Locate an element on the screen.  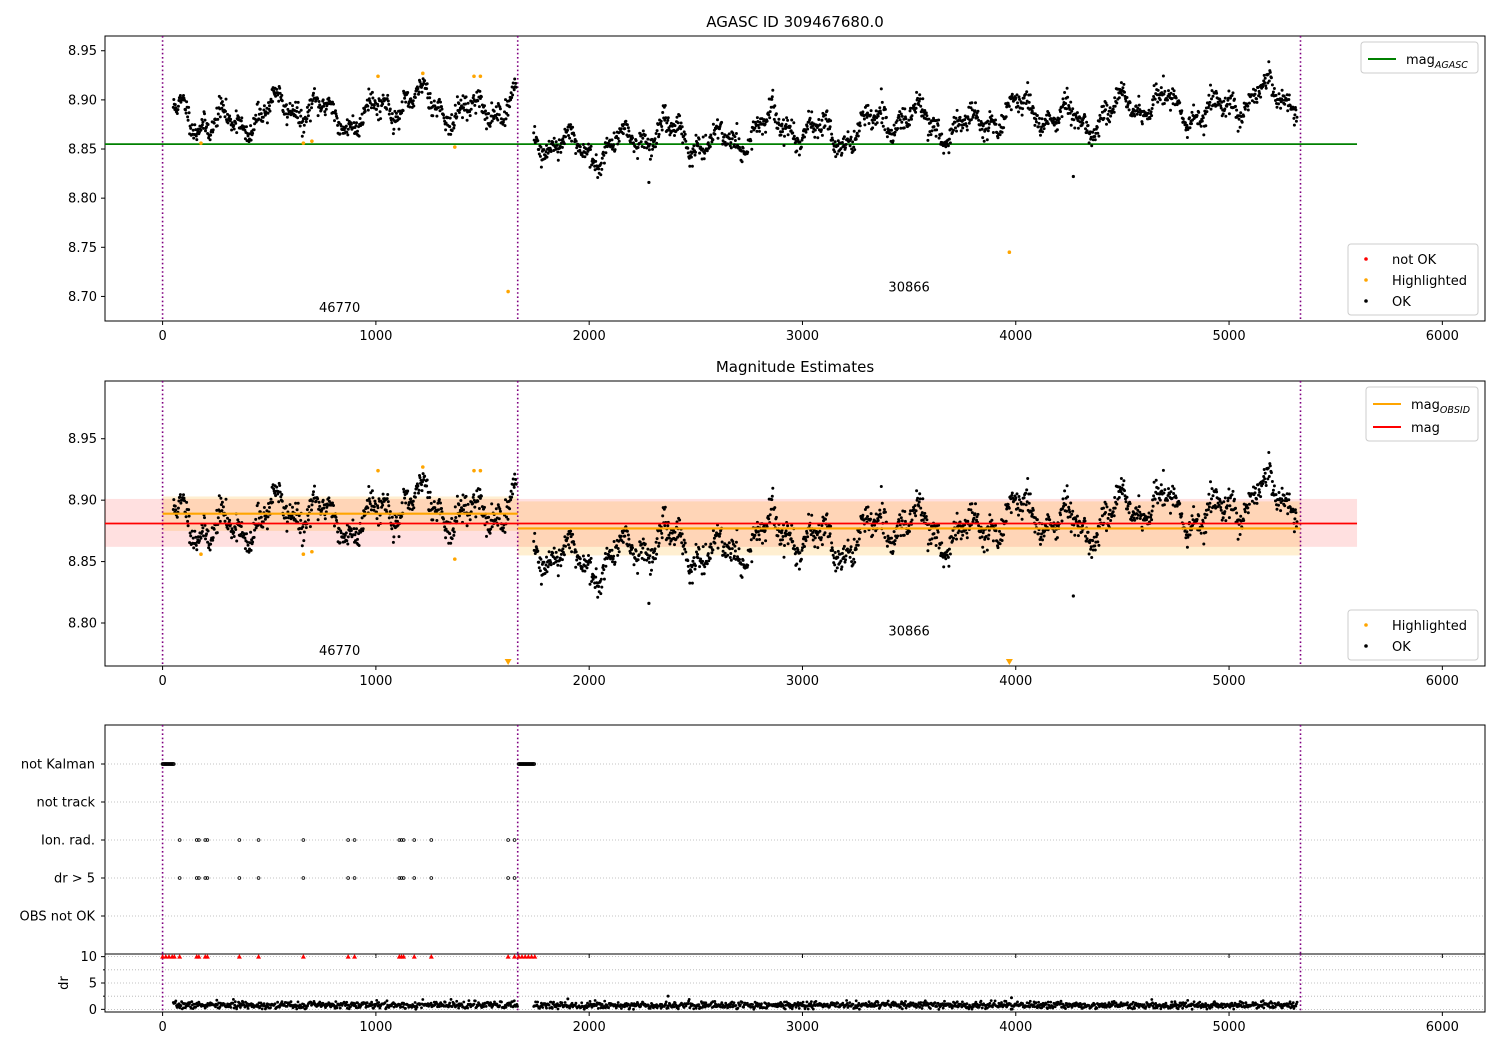
ok-points is located at coordinates (735, 528).